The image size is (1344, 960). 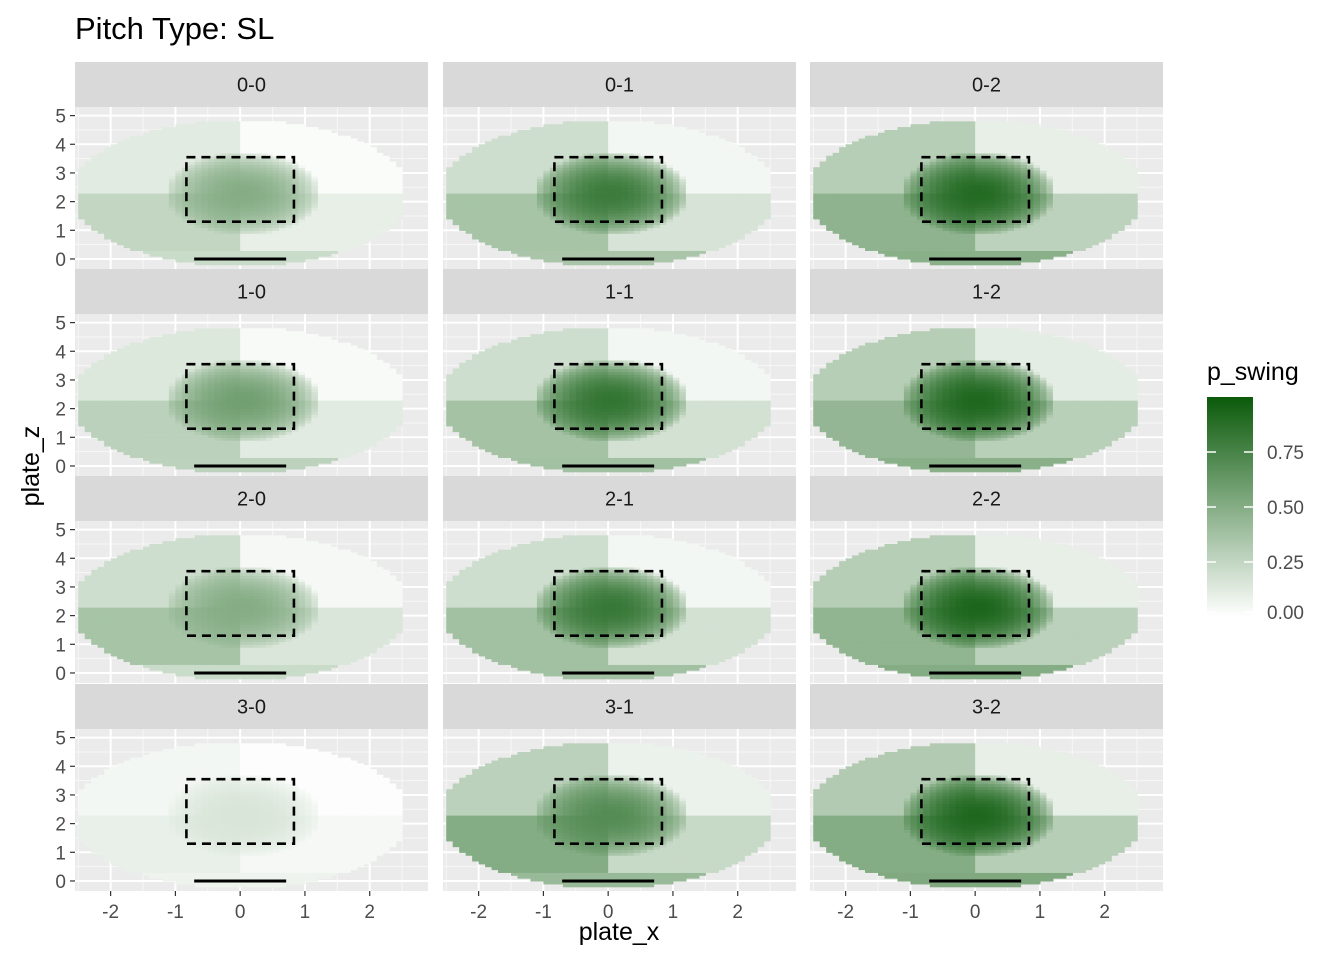 What do you see at coordinates (986, 86) in the screenshot?
I see `facet-strip-label: 0-2` at bounding box center [986, 86].